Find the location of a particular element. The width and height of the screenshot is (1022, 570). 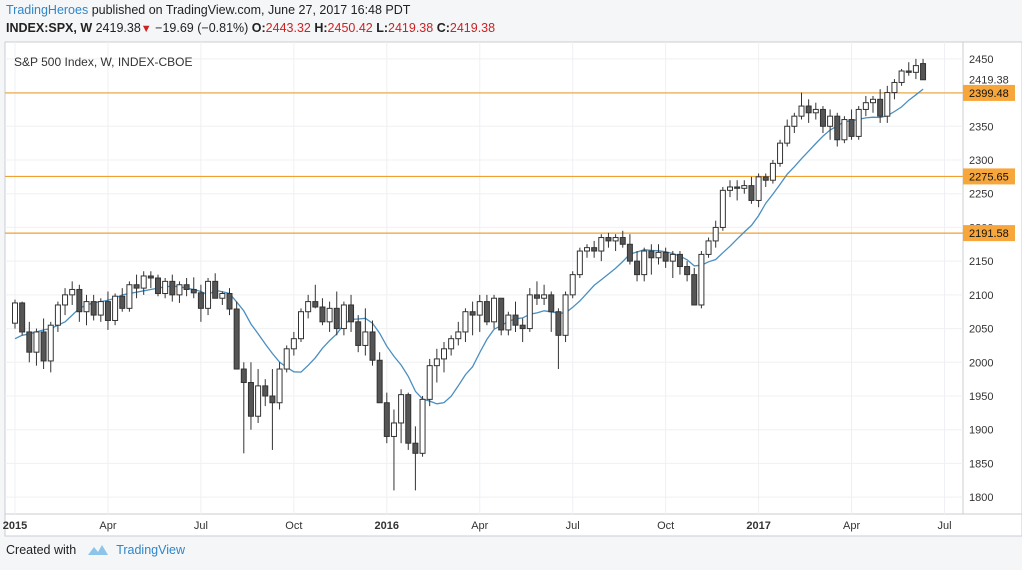

author-link: TradingHeroes is located at coordinates (47, 10).